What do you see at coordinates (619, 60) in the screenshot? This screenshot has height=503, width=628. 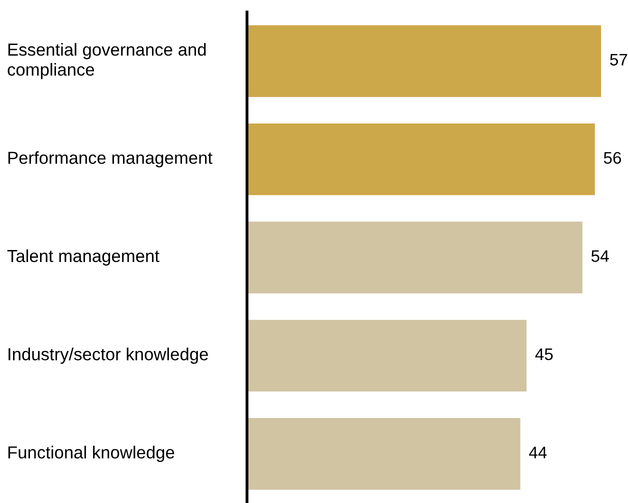 I see `data-label: 57` at bounding box center [619, 60].